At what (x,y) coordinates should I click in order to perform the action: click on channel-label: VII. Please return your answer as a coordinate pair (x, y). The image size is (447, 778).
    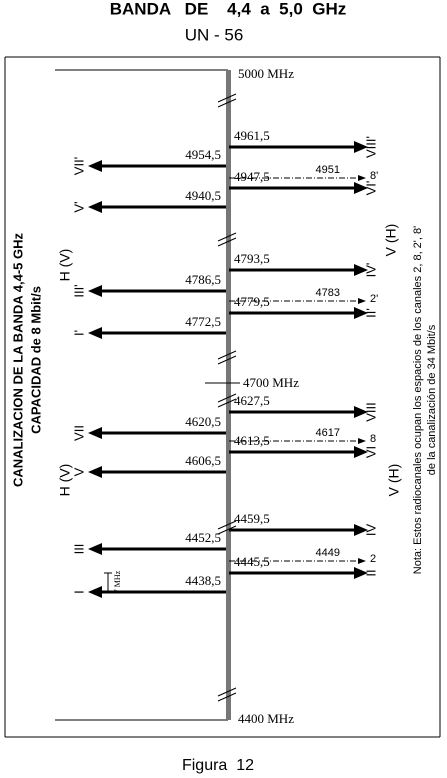
    Looking at the image, I should click on (78, 433).